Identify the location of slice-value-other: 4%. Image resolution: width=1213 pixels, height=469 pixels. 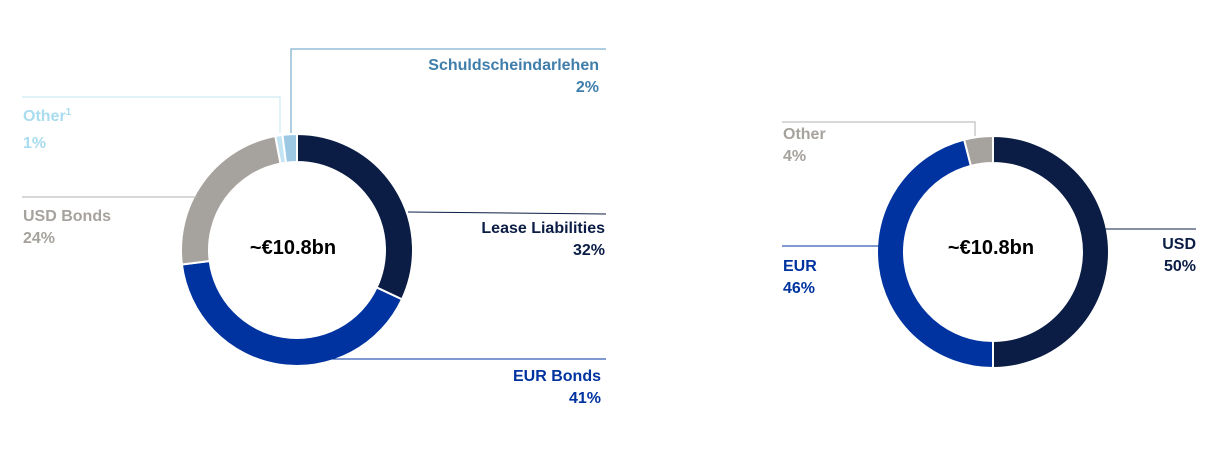
(794, 156).